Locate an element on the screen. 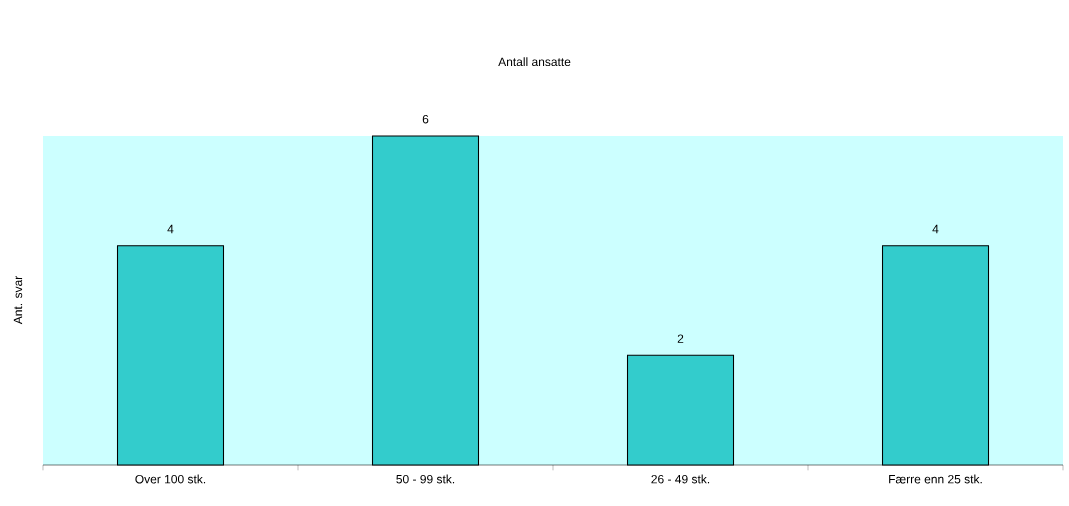 The height and width of the screenshot is (506, 1069). chart-title: Antall ansatte is located at coordinates (534, 62).